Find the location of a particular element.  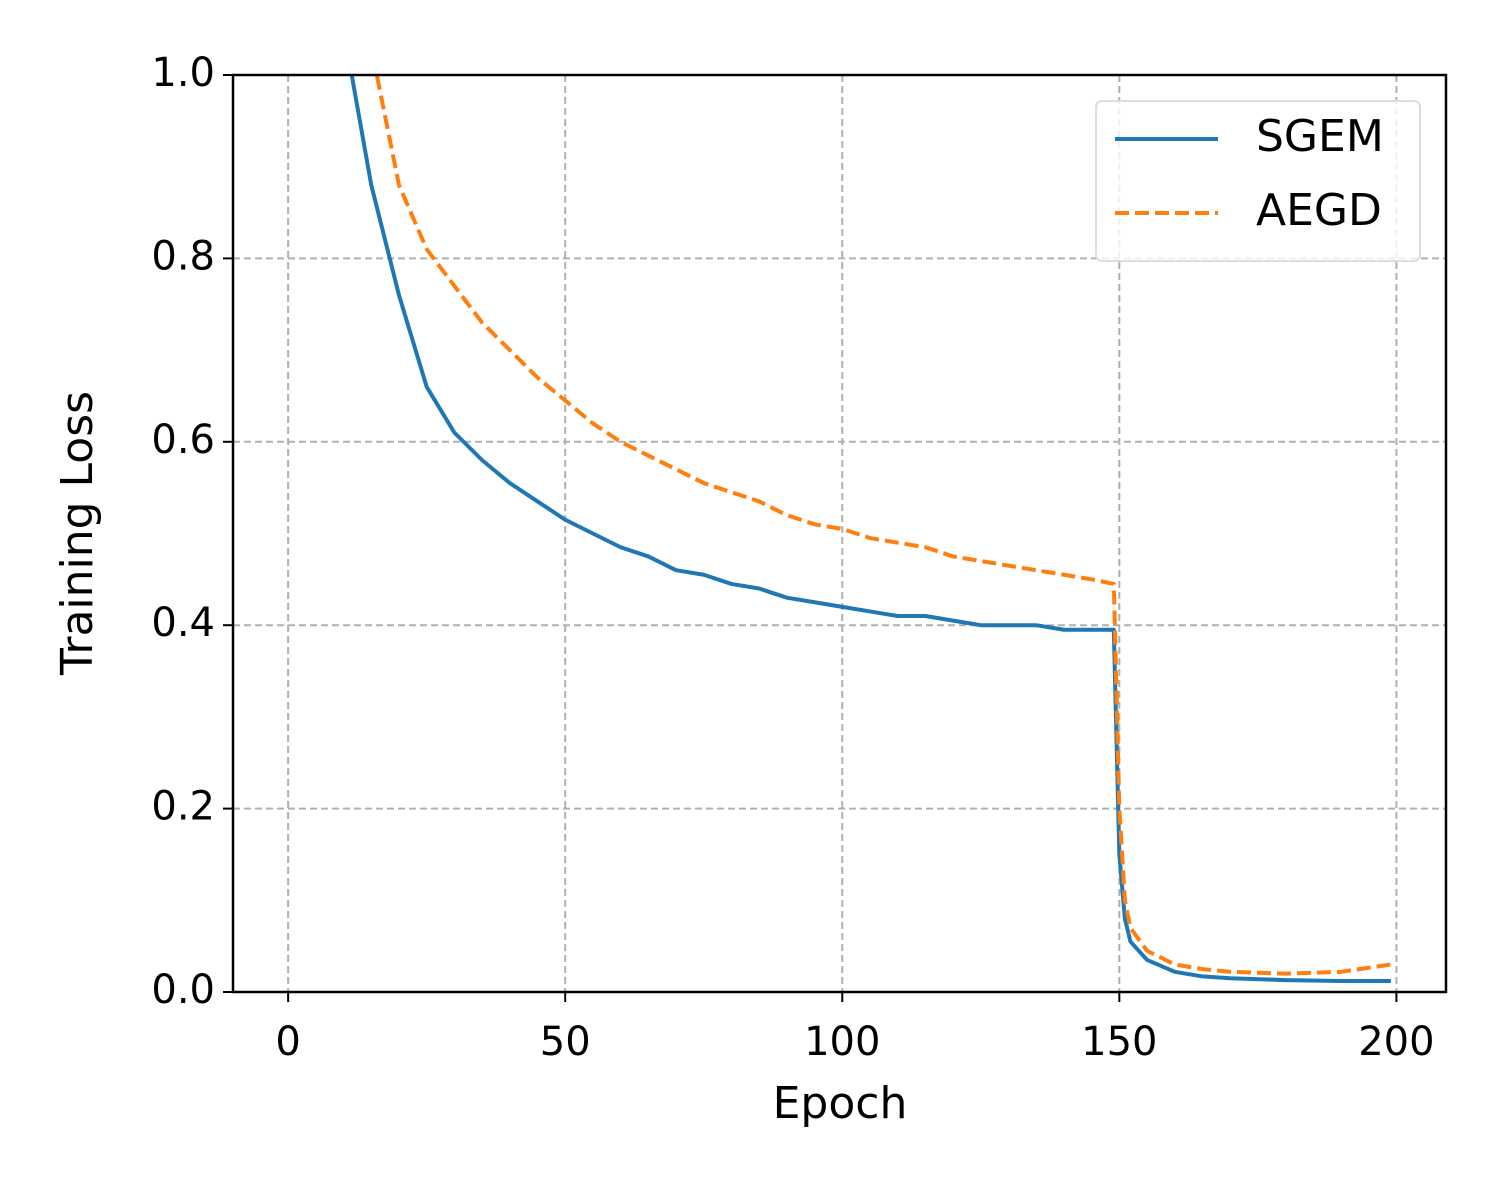

x-tick-label: 0 is located at coordinates (287, 1042).